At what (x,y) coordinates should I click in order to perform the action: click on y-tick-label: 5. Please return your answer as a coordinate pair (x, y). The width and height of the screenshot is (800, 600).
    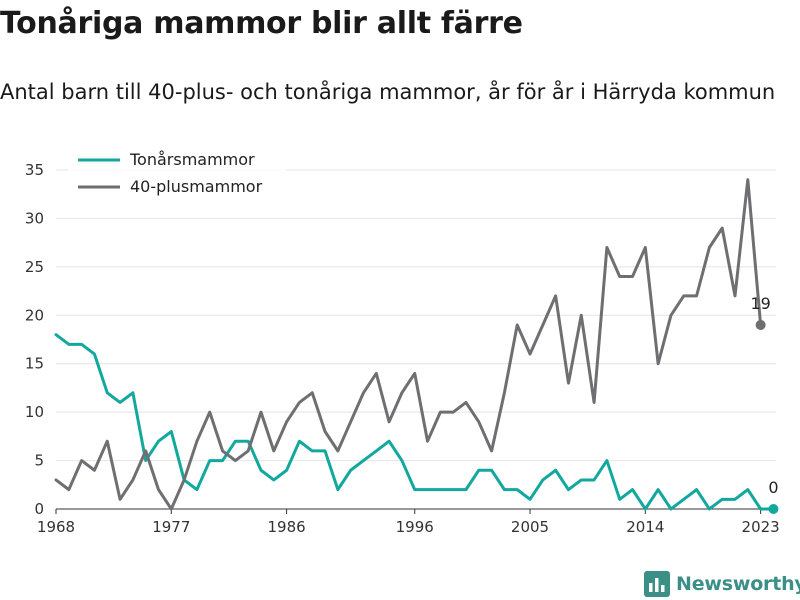
    Looking at the image, I should click on (39, 461).